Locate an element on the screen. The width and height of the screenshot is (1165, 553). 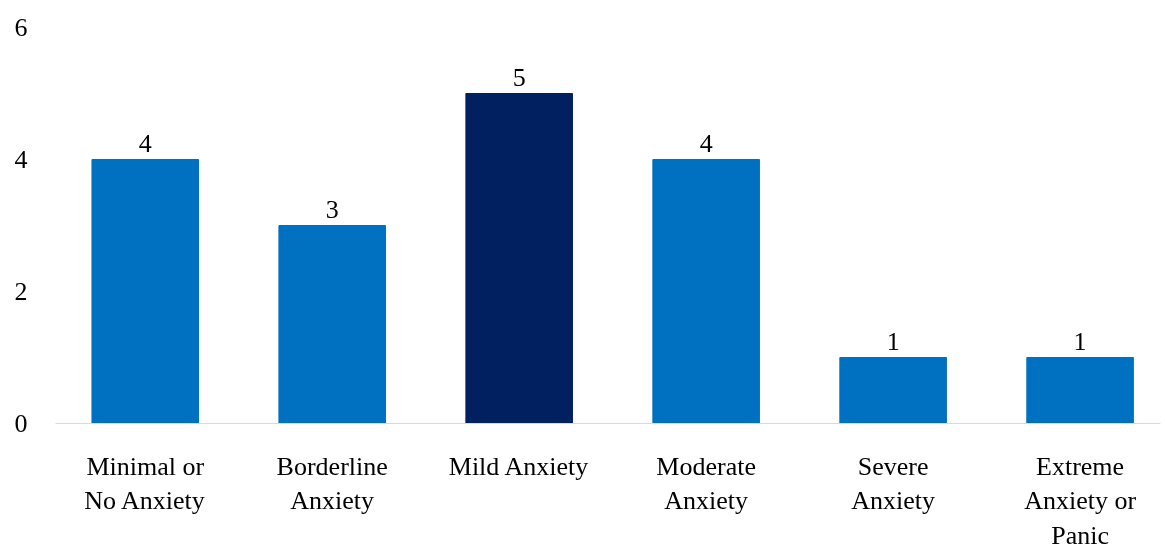
y-tick-label: 2 is located at coordinates (21, 291).